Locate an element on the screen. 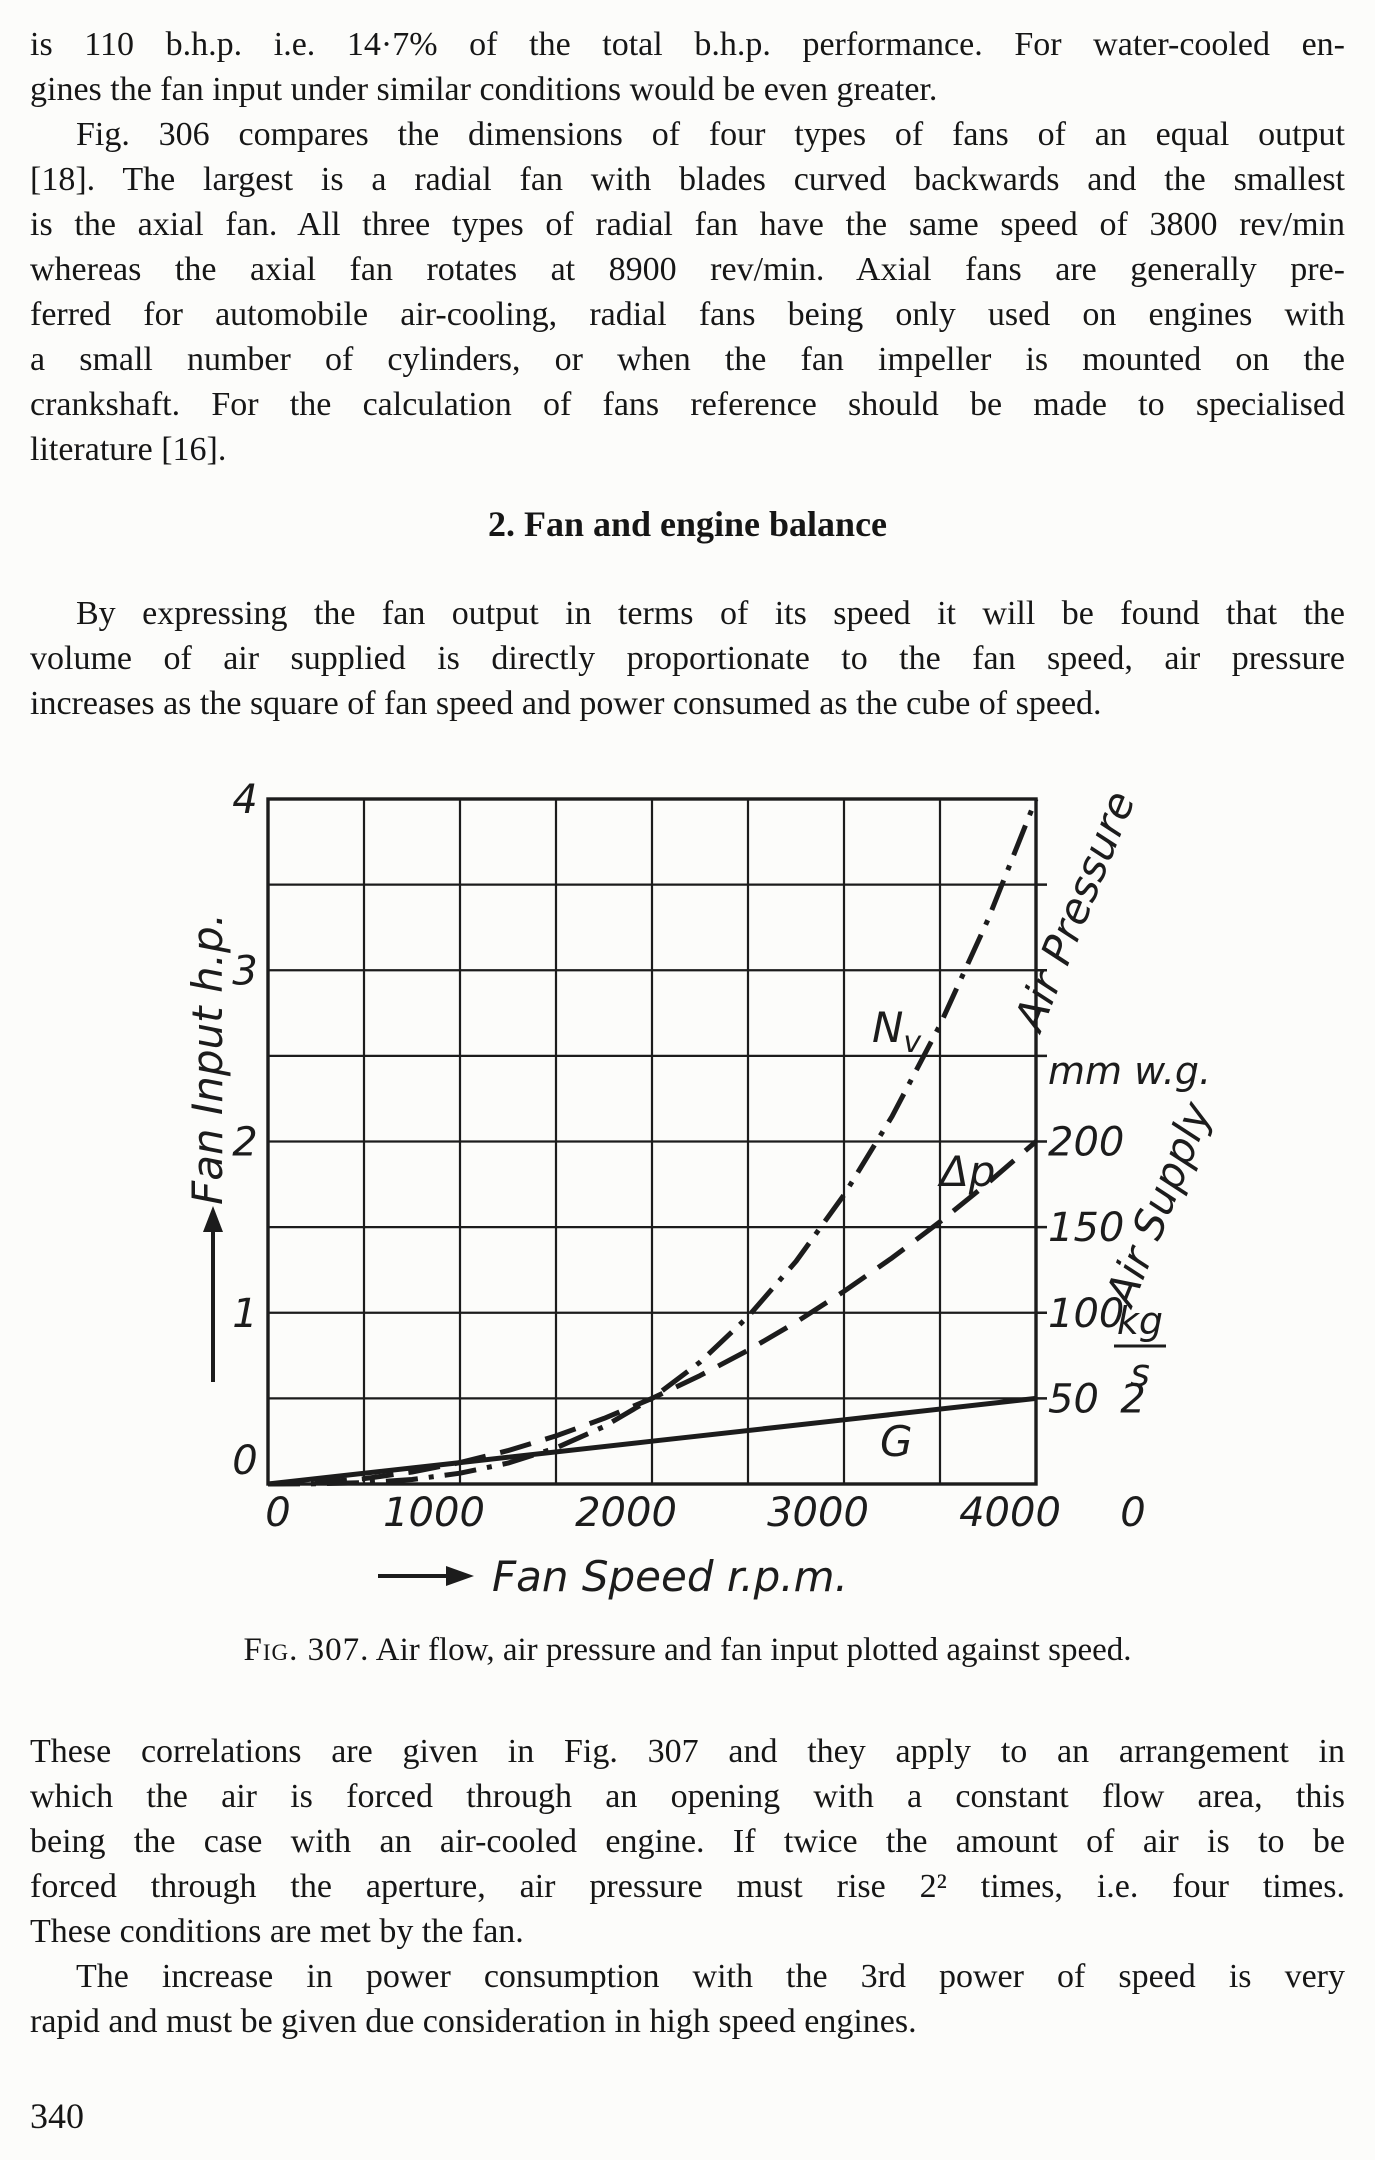 Image resolution: width=1375 pixels, height=2160 pixels. pressure-tick-label: 200 is located at coordinates (1086, 1143).